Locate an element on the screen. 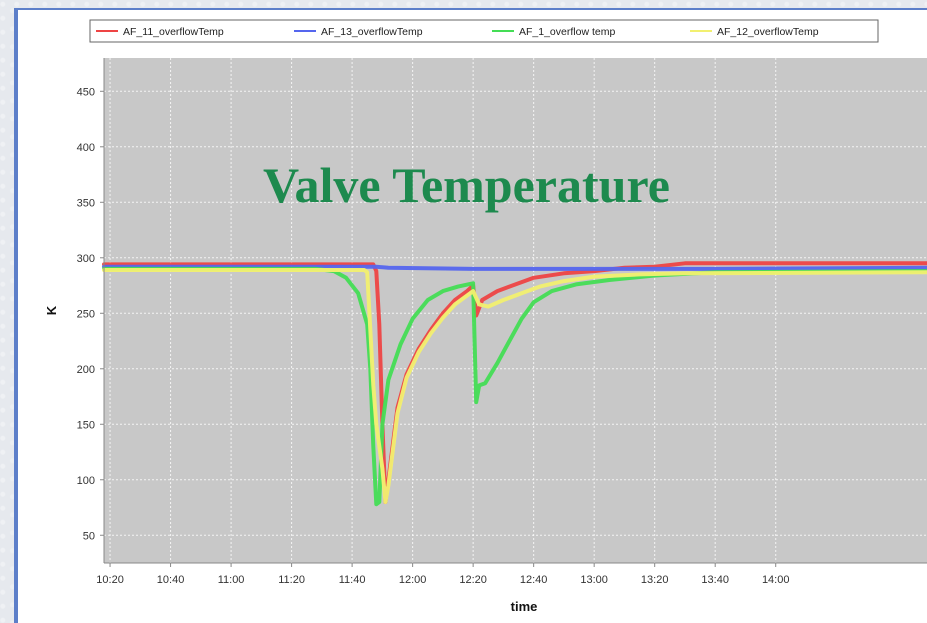 This screenshot has height=623, width=927. x-tick-label: 11:40 is located at coordinates (352, 580).